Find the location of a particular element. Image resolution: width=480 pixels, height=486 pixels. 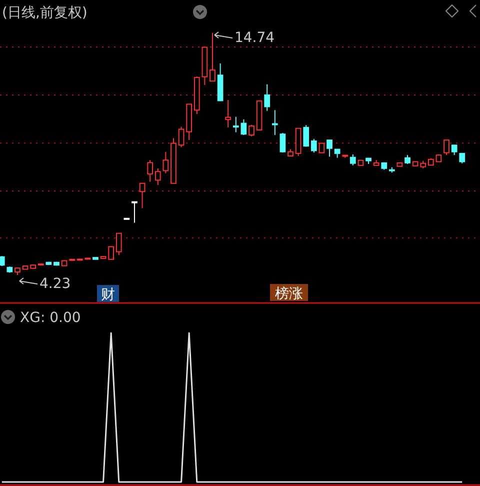

annotation: 14.74 is located at coordinates (254, 38).